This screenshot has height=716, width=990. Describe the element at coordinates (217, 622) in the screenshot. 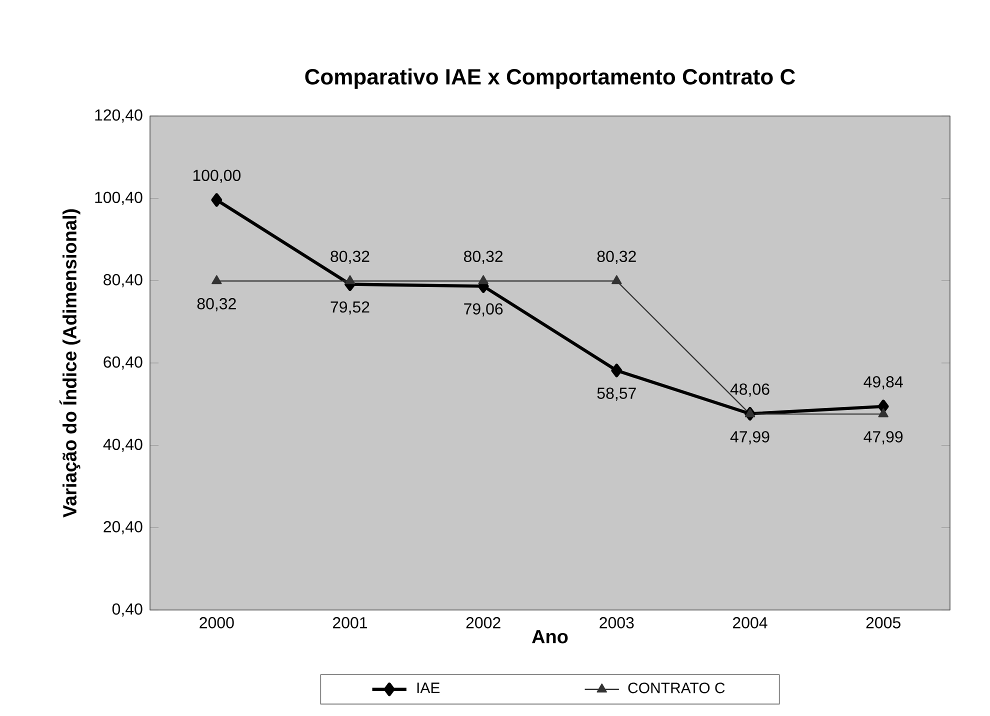

I see `x-tick-label: 2000` at that location.